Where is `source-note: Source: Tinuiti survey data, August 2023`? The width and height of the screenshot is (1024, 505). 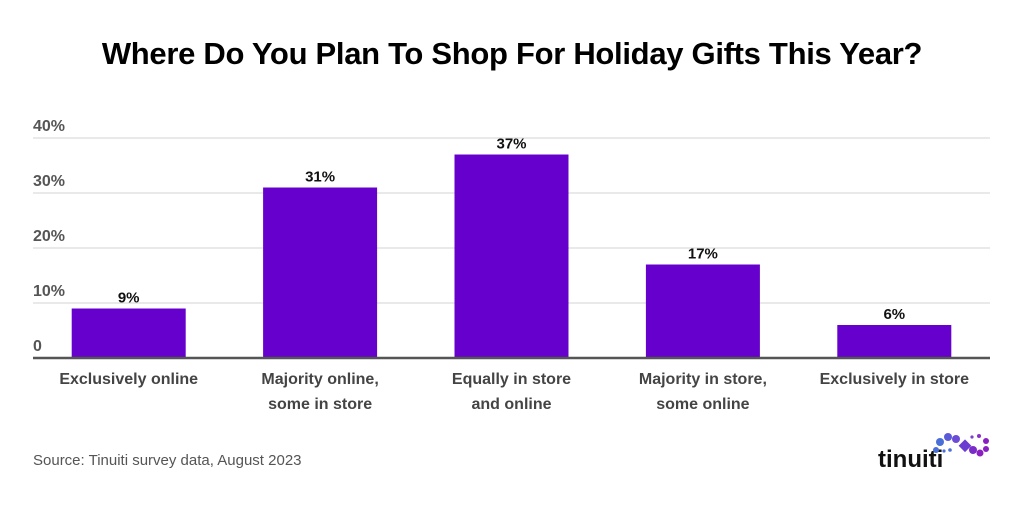 source-note: Source: Tinuiti survey data, August 2023 is located at coordinates (167, 460).